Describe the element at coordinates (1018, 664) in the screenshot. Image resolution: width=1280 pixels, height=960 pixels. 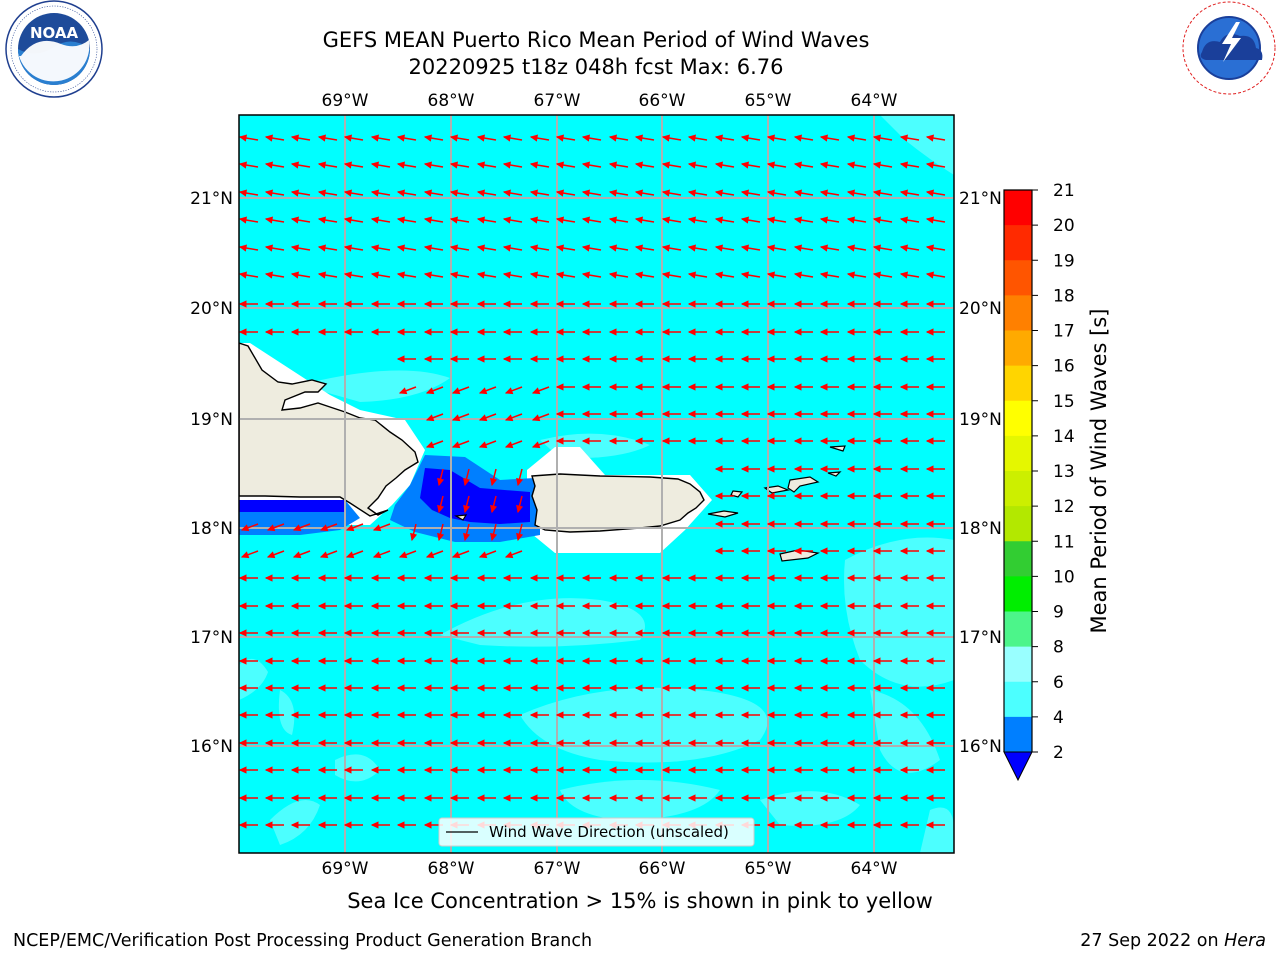
I see `colorbar-segment` at that location.